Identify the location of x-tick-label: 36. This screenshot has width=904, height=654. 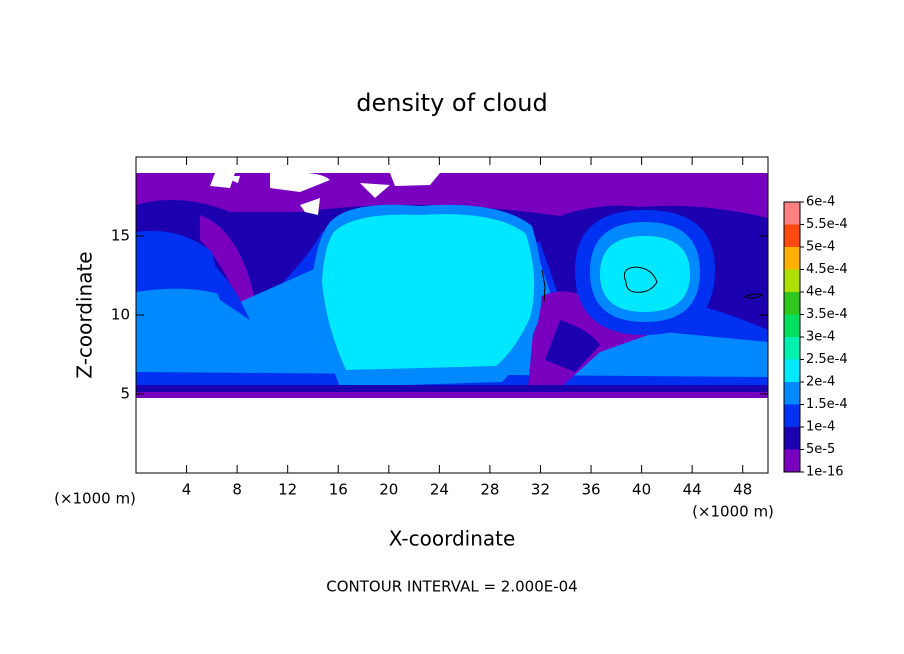
(590, 490).